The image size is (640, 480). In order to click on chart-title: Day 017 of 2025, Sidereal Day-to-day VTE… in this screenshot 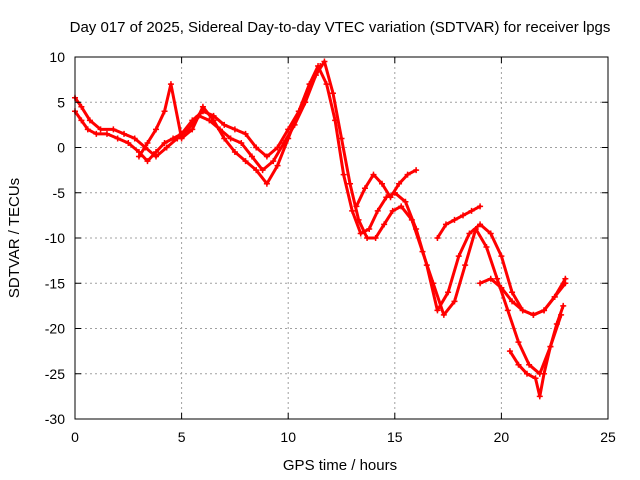, I will do `click(340, 27)`.